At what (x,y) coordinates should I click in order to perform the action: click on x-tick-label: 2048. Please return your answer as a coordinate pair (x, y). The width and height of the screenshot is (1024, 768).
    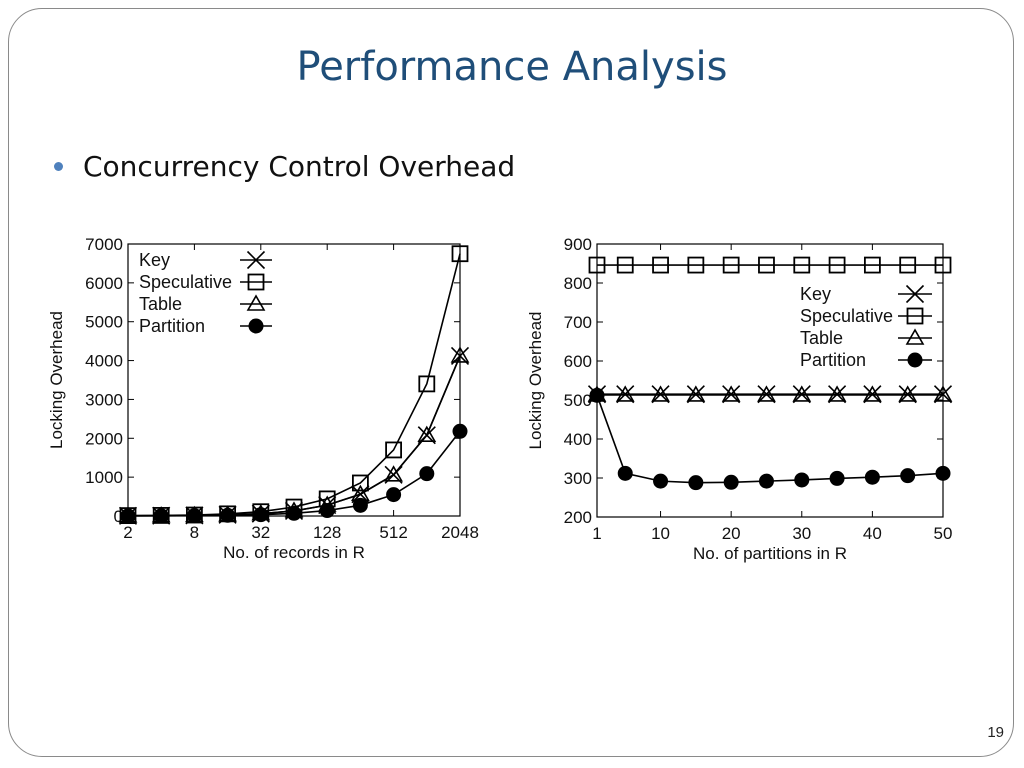
    Looking at the image, I should click on (460, 532).